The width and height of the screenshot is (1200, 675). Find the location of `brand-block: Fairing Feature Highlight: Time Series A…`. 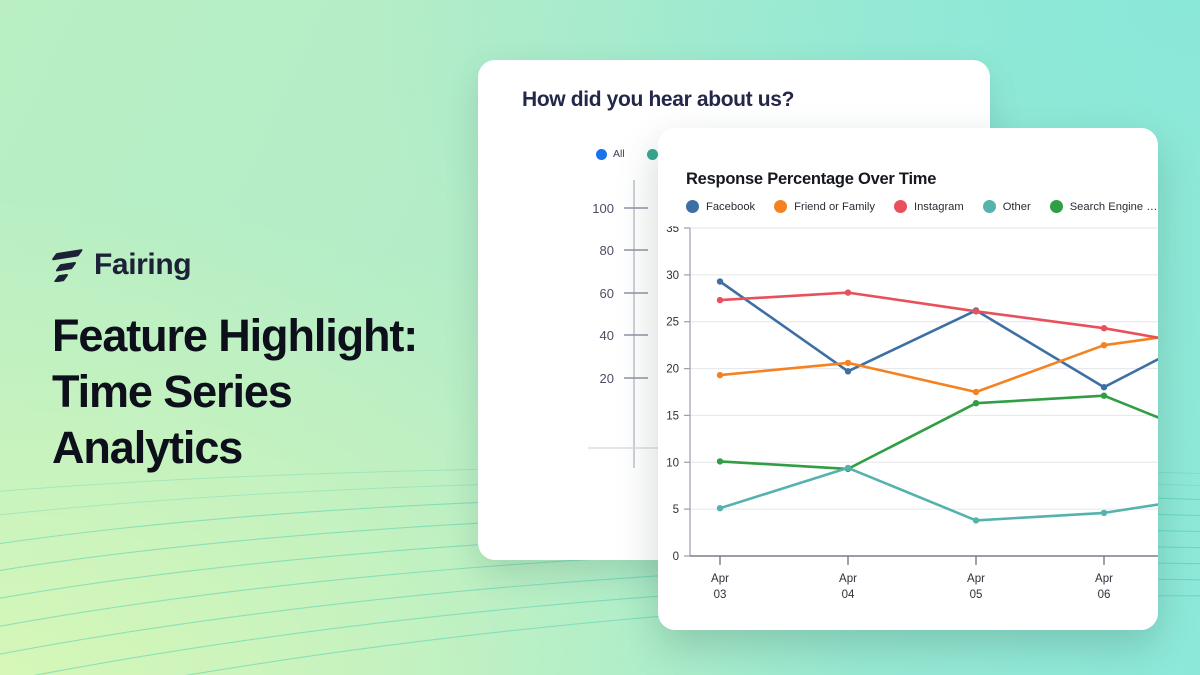

brand-block: Fairing Feature Highlight: Time Series A… is located at coordinates (282, 361).